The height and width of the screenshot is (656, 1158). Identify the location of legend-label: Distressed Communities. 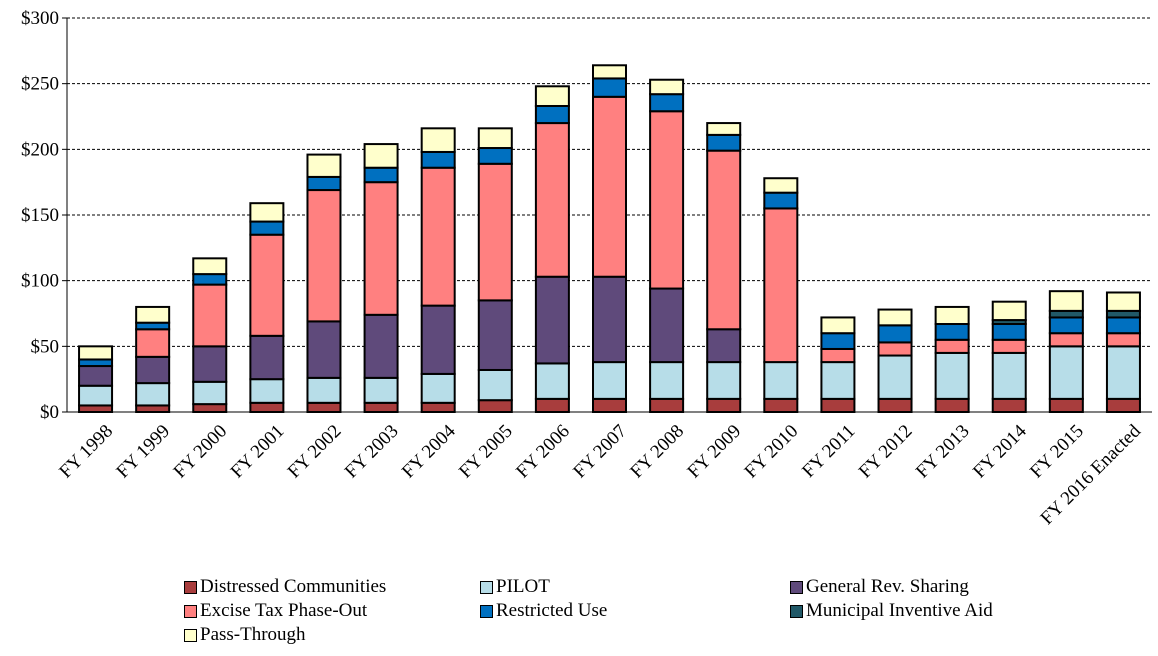
(293, 587).